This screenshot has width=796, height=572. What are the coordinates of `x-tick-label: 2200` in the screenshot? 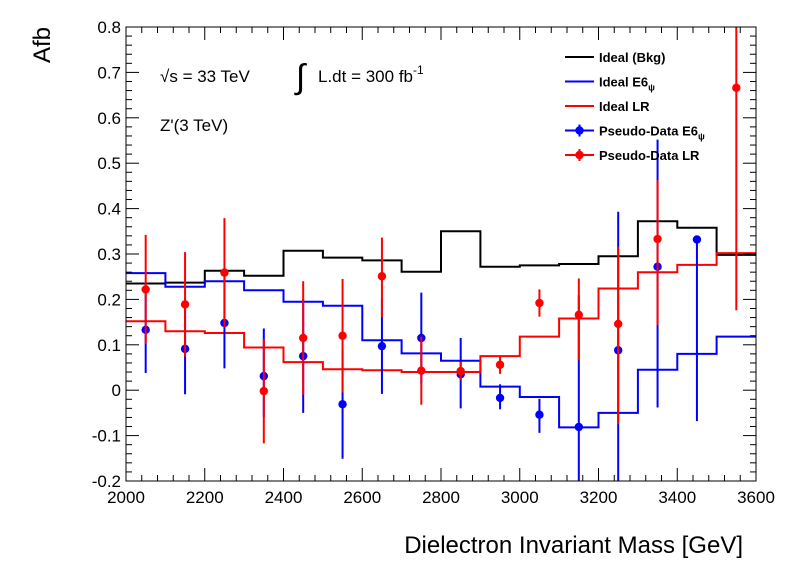 It's located at (205, 497).